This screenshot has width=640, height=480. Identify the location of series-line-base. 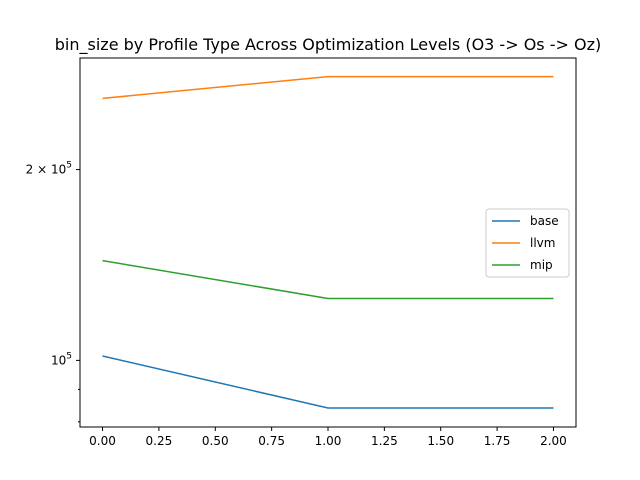
(328, 382).